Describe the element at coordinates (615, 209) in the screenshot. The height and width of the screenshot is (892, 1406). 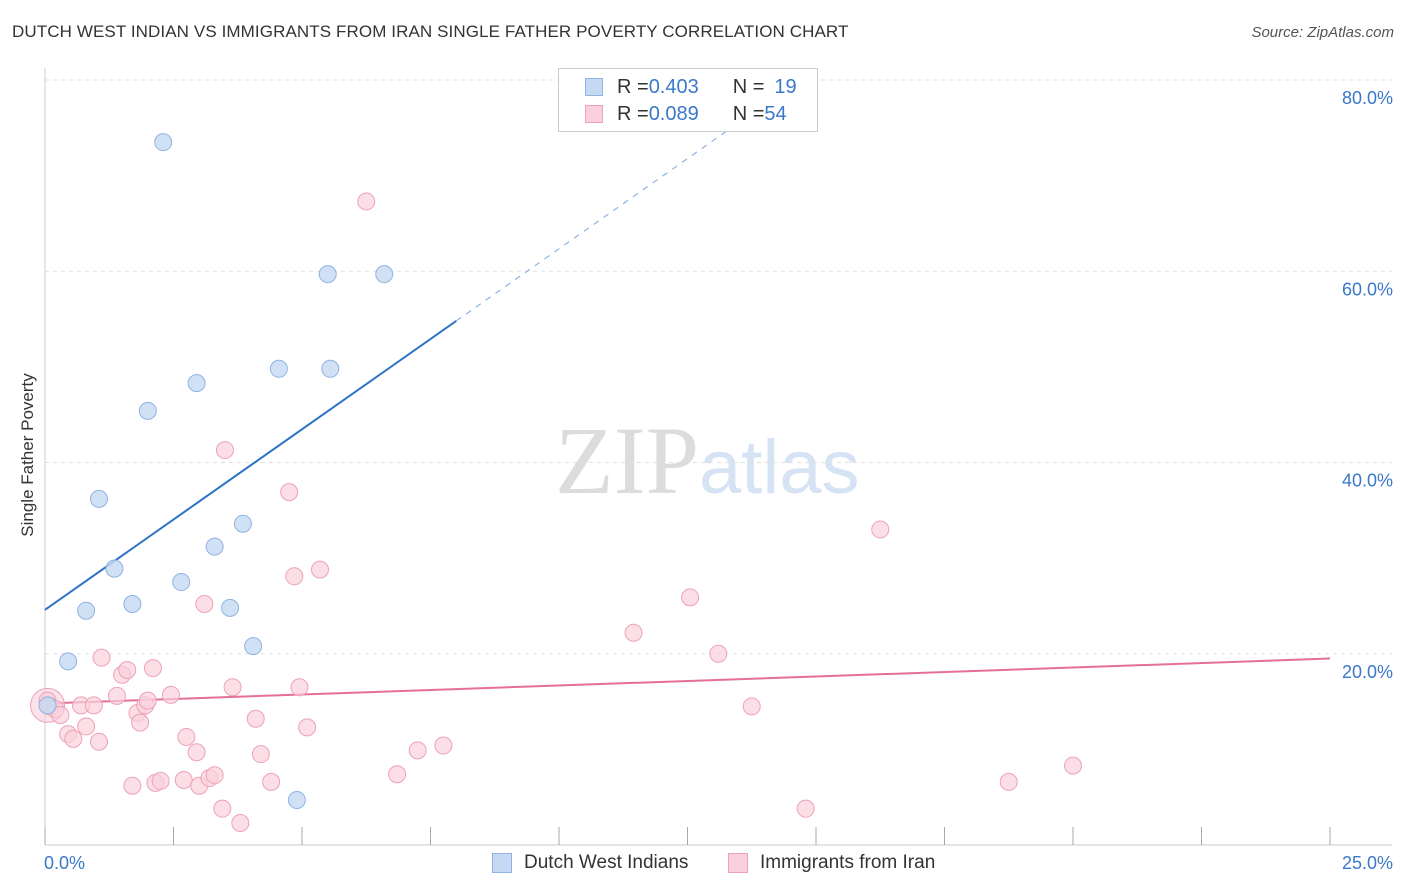
I see `trendline-dutch-west-indians-extension` at that location.